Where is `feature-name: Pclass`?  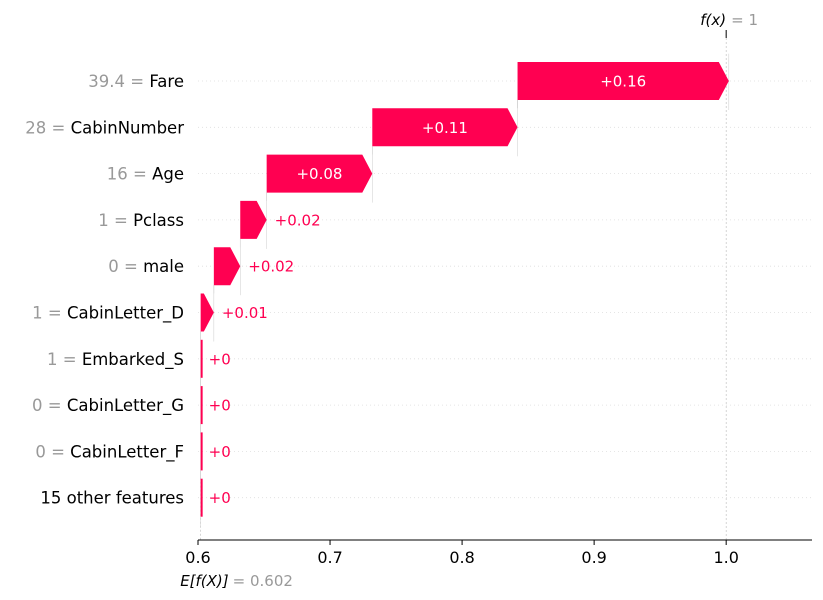
feature-name: Pclass is located at coordinates (158, 220).